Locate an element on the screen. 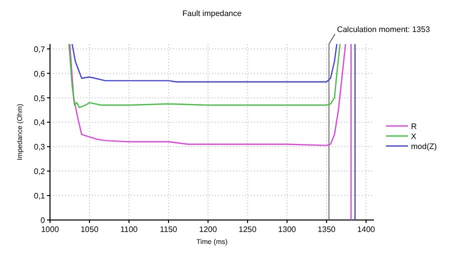 This screenshot has width=474, height=264. x-tick-label: 1250 is located at coordinates (248, 229).